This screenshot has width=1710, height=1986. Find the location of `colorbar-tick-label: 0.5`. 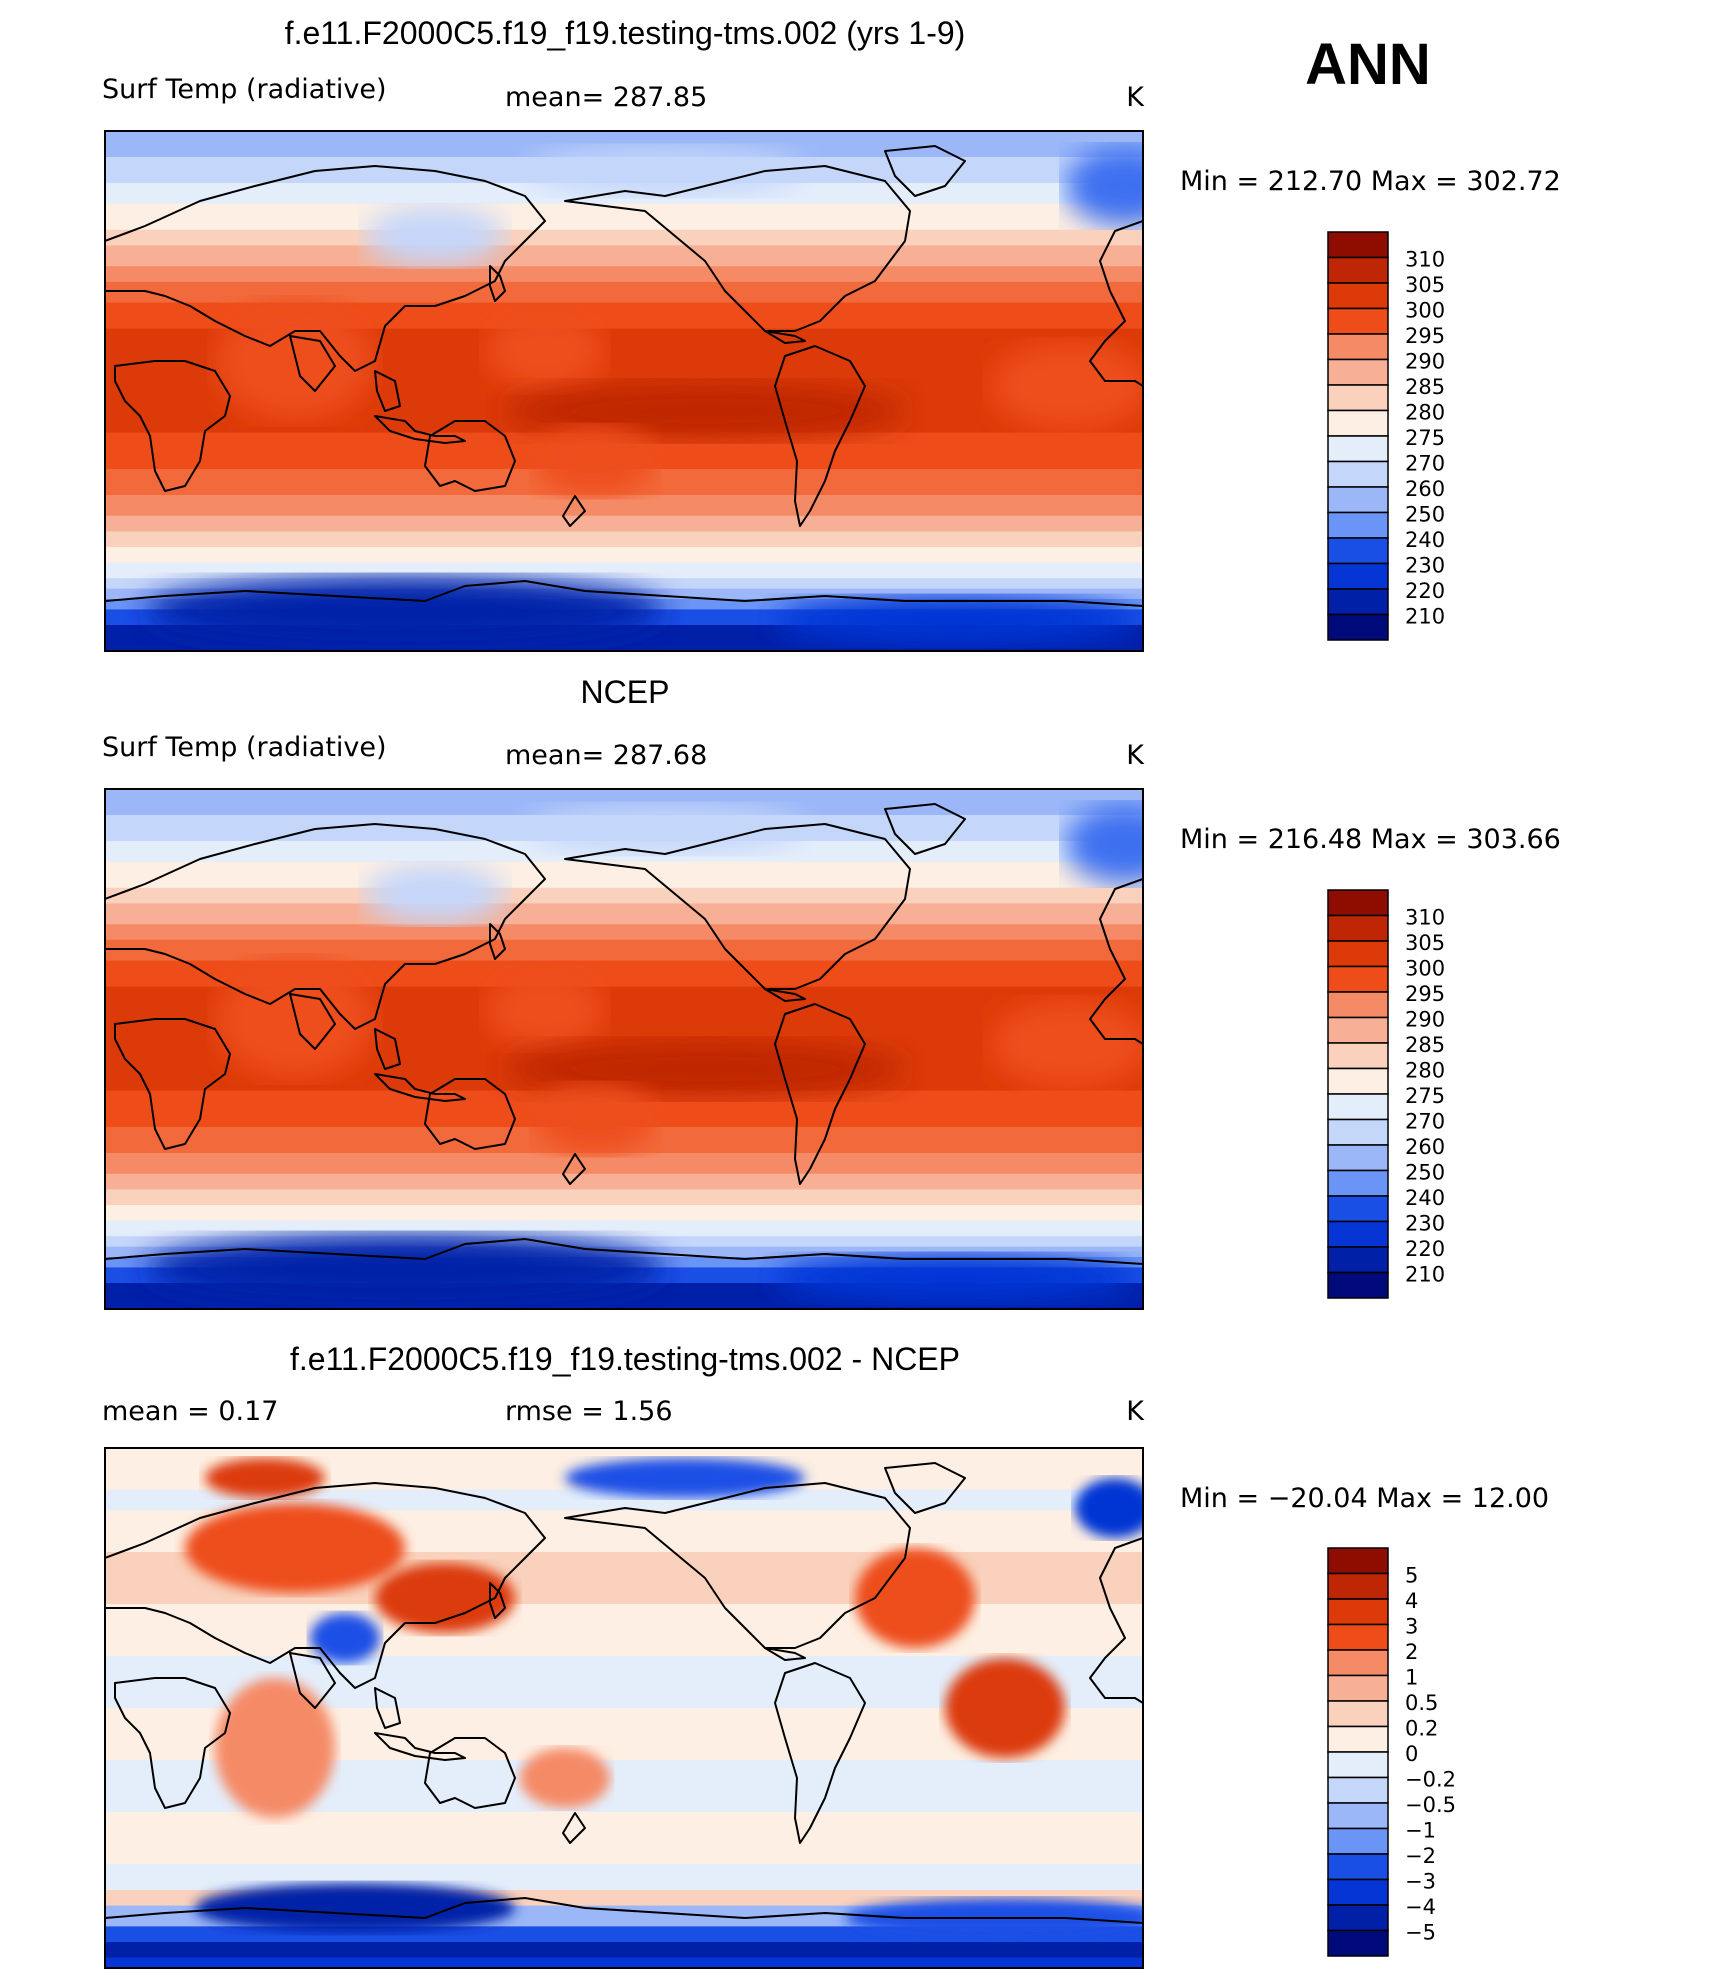

colorbar-tick-label: 0.5 is located at coordinates (1421, 1703).